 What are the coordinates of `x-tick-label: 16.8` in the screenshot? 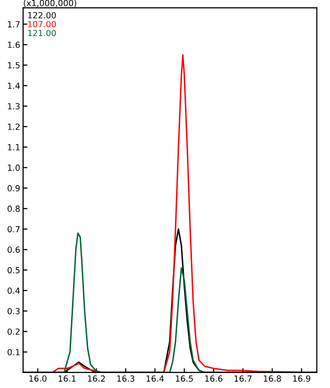 It's located at (272, 378).